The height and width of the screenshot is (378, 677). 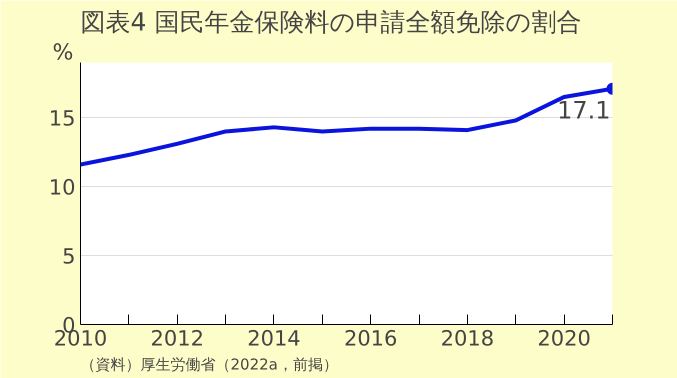 I want to click on y-tick-label: 15, so click(x=62, y=118).